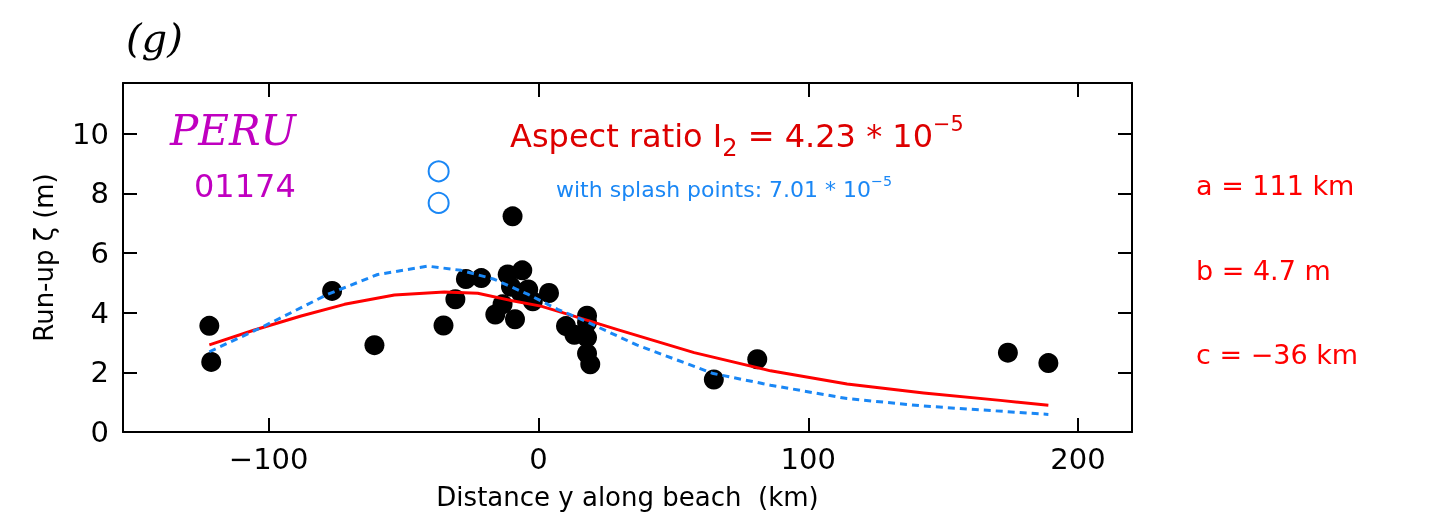 Image resolution: width=1456 pixels, height=531 pixels. What do you see at coordinates (233, 130) in the screenshot?
I see `annotation: PERU` at bounding box center [233, 130].